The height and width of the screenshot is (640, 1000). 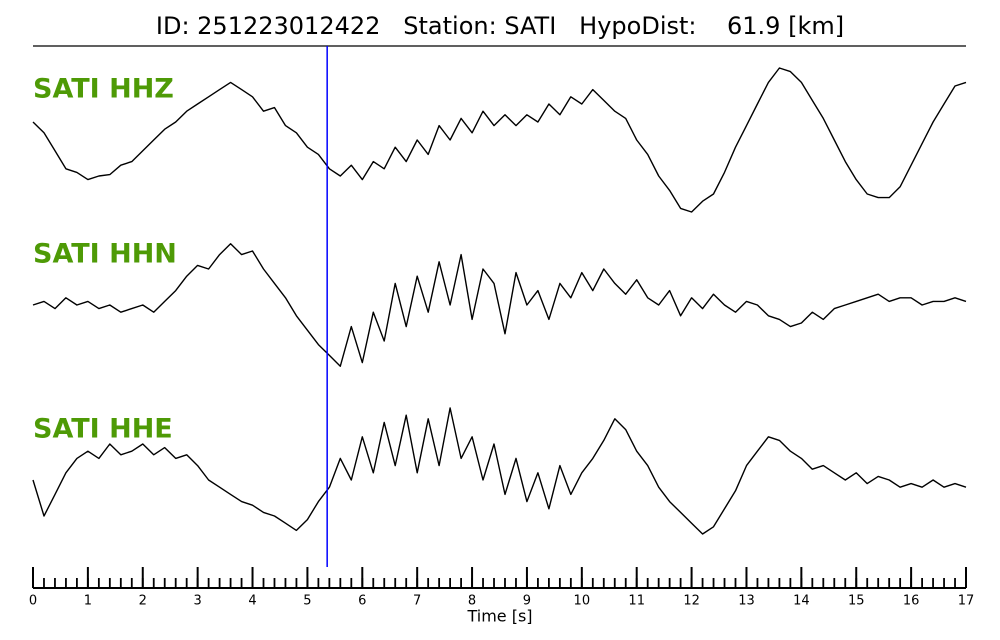 What do you see at coordinates (801, 601) in the screenshot?
I see `x-tick-label: 14` at bounding box center [801, 601].